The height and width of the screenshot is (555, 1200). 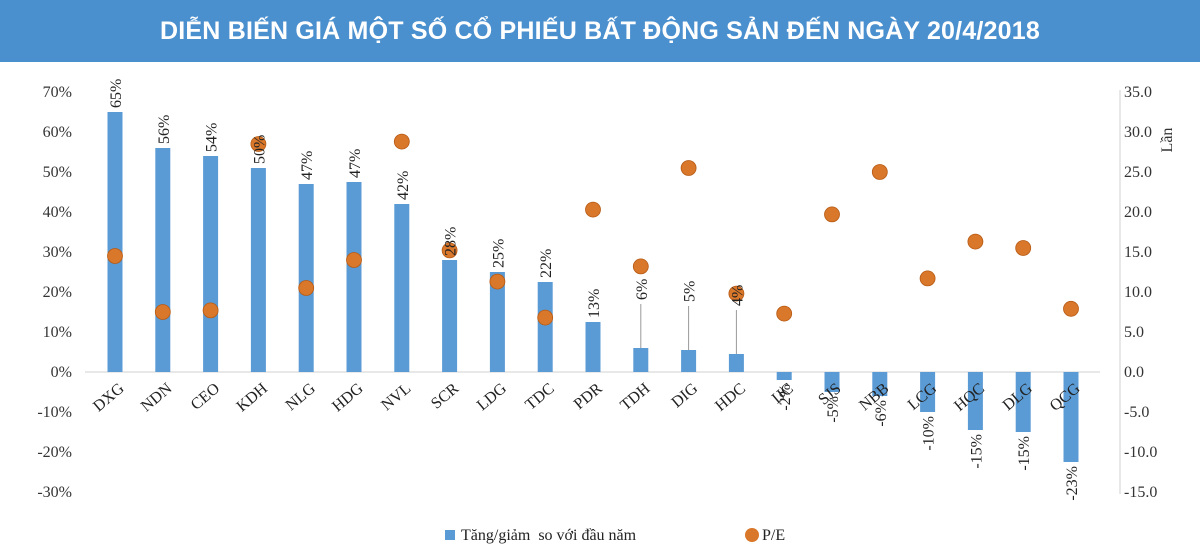 I want to click on pe-dot-tdc, so click(x=545, y=317).